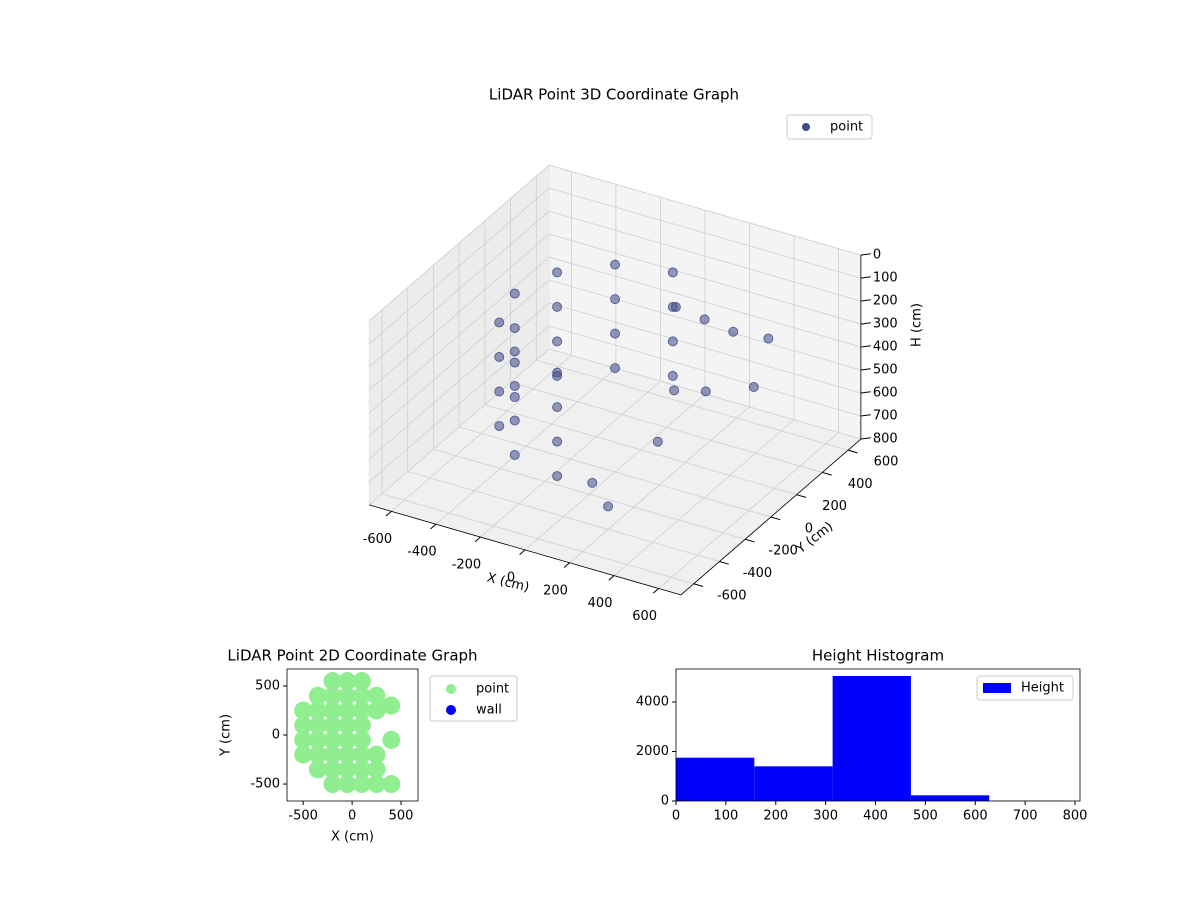 The width and height of the screenshot is (1200, 900). Describe the element at coordinates (885, 439) in the screenshot. I see `z-tick-label: 800` at that location.